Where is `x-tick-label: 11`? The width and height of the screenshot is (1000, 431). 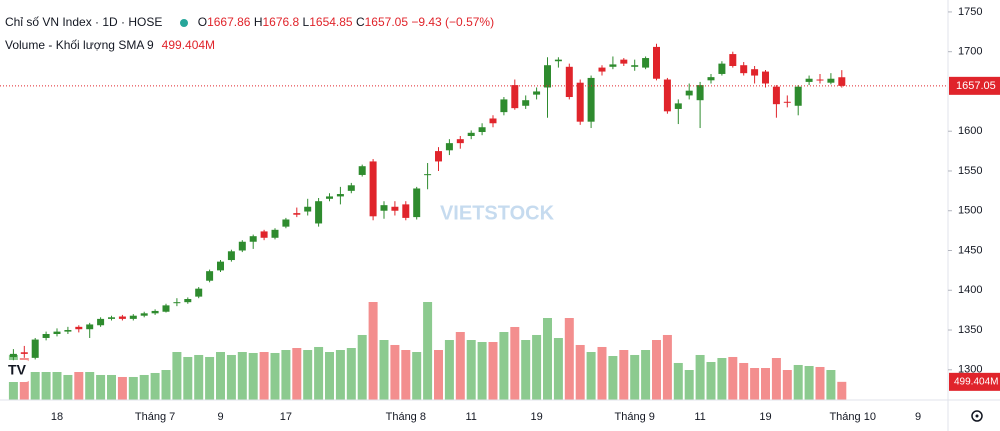
x-tick-label: 11 is located at coordinates (699, 417).